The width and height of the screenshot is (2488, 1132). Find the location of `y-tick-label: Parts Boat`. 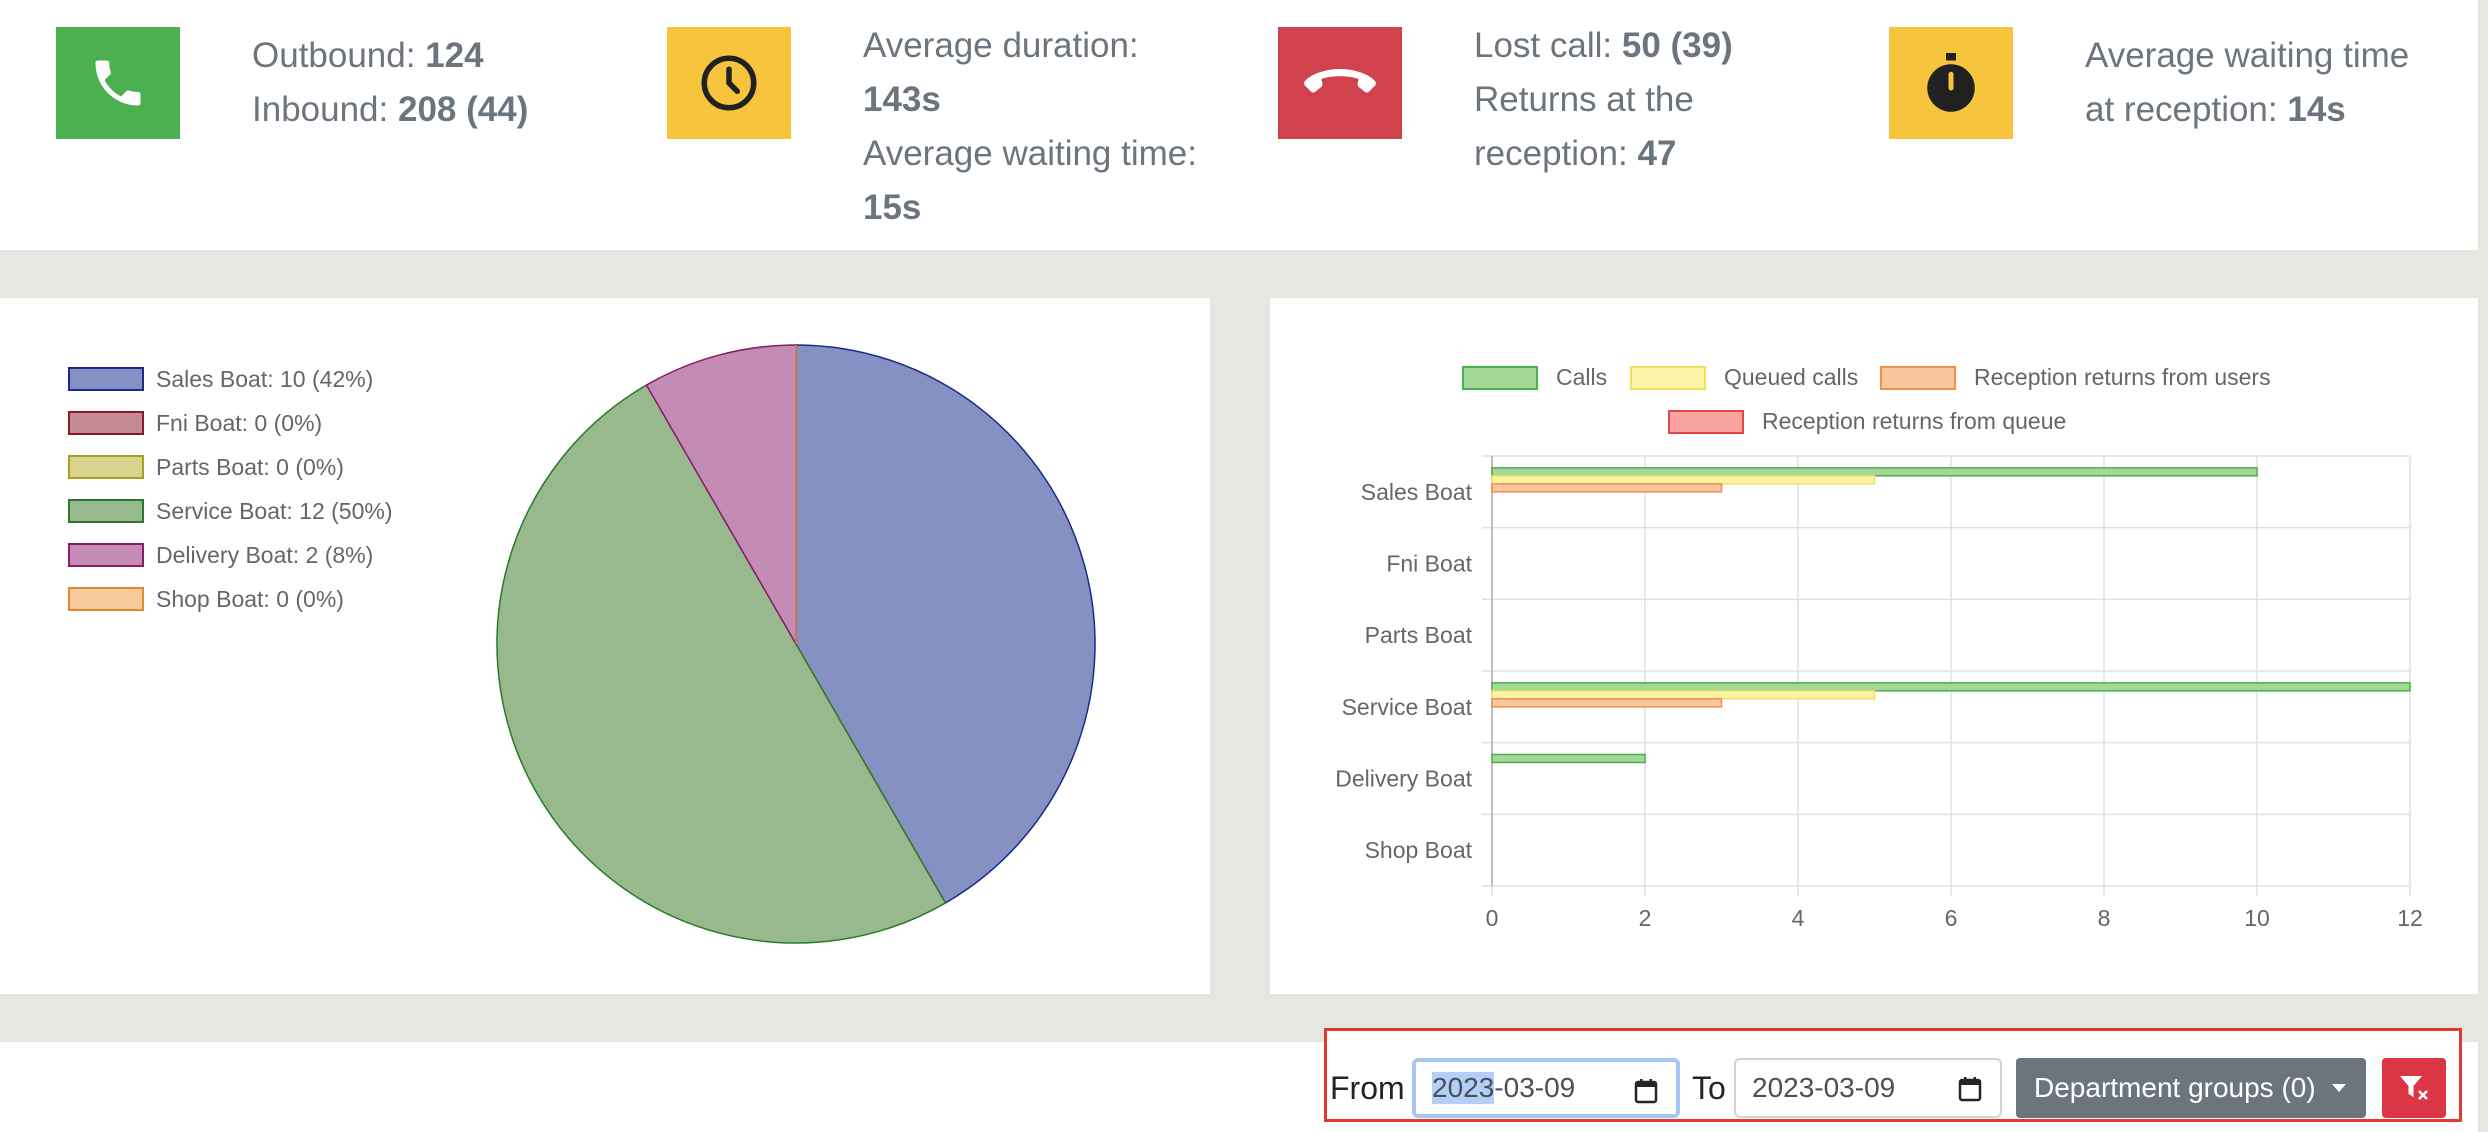

y-tick-label: Parts Boat is located at coordinates (1419, 635).